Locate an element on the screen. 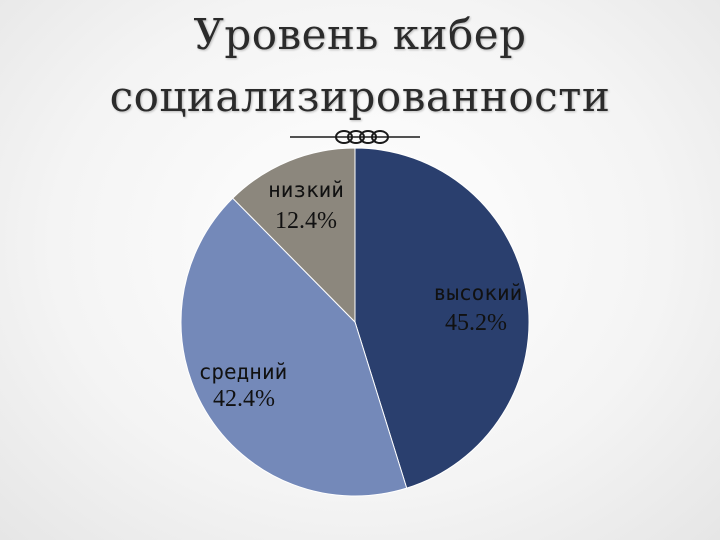  chart-title-line-1: Уровень кибер is located at coordinates (360, 34).